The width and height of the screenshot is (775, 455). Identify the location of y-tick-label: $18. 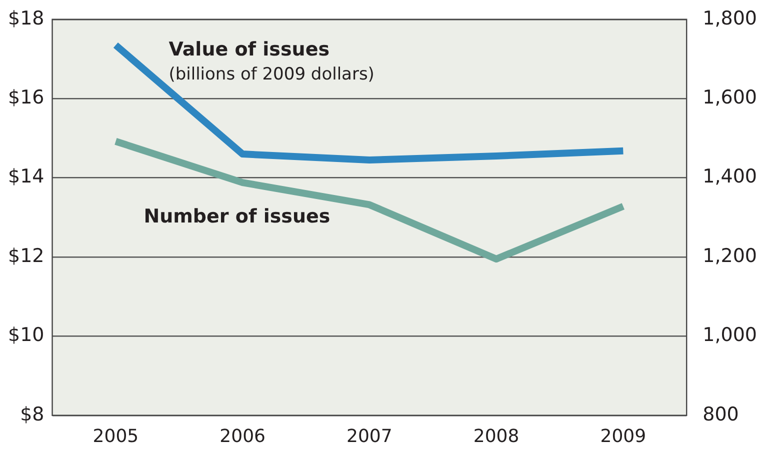
(26, 18).